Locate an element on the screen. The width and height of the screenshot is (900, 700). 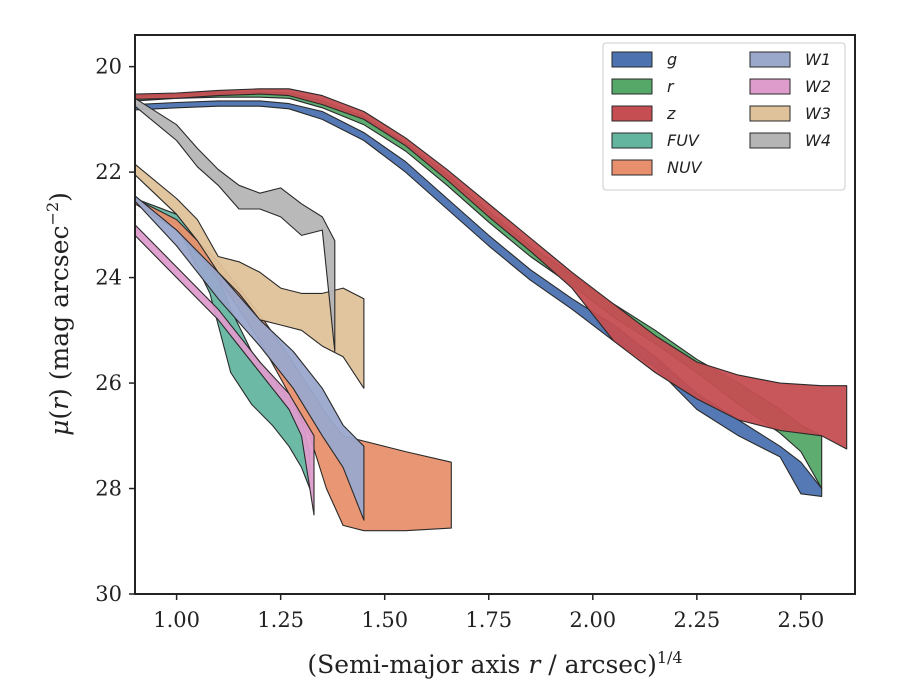
legend-label-w3: W3 is located at coordinates (818, 113).